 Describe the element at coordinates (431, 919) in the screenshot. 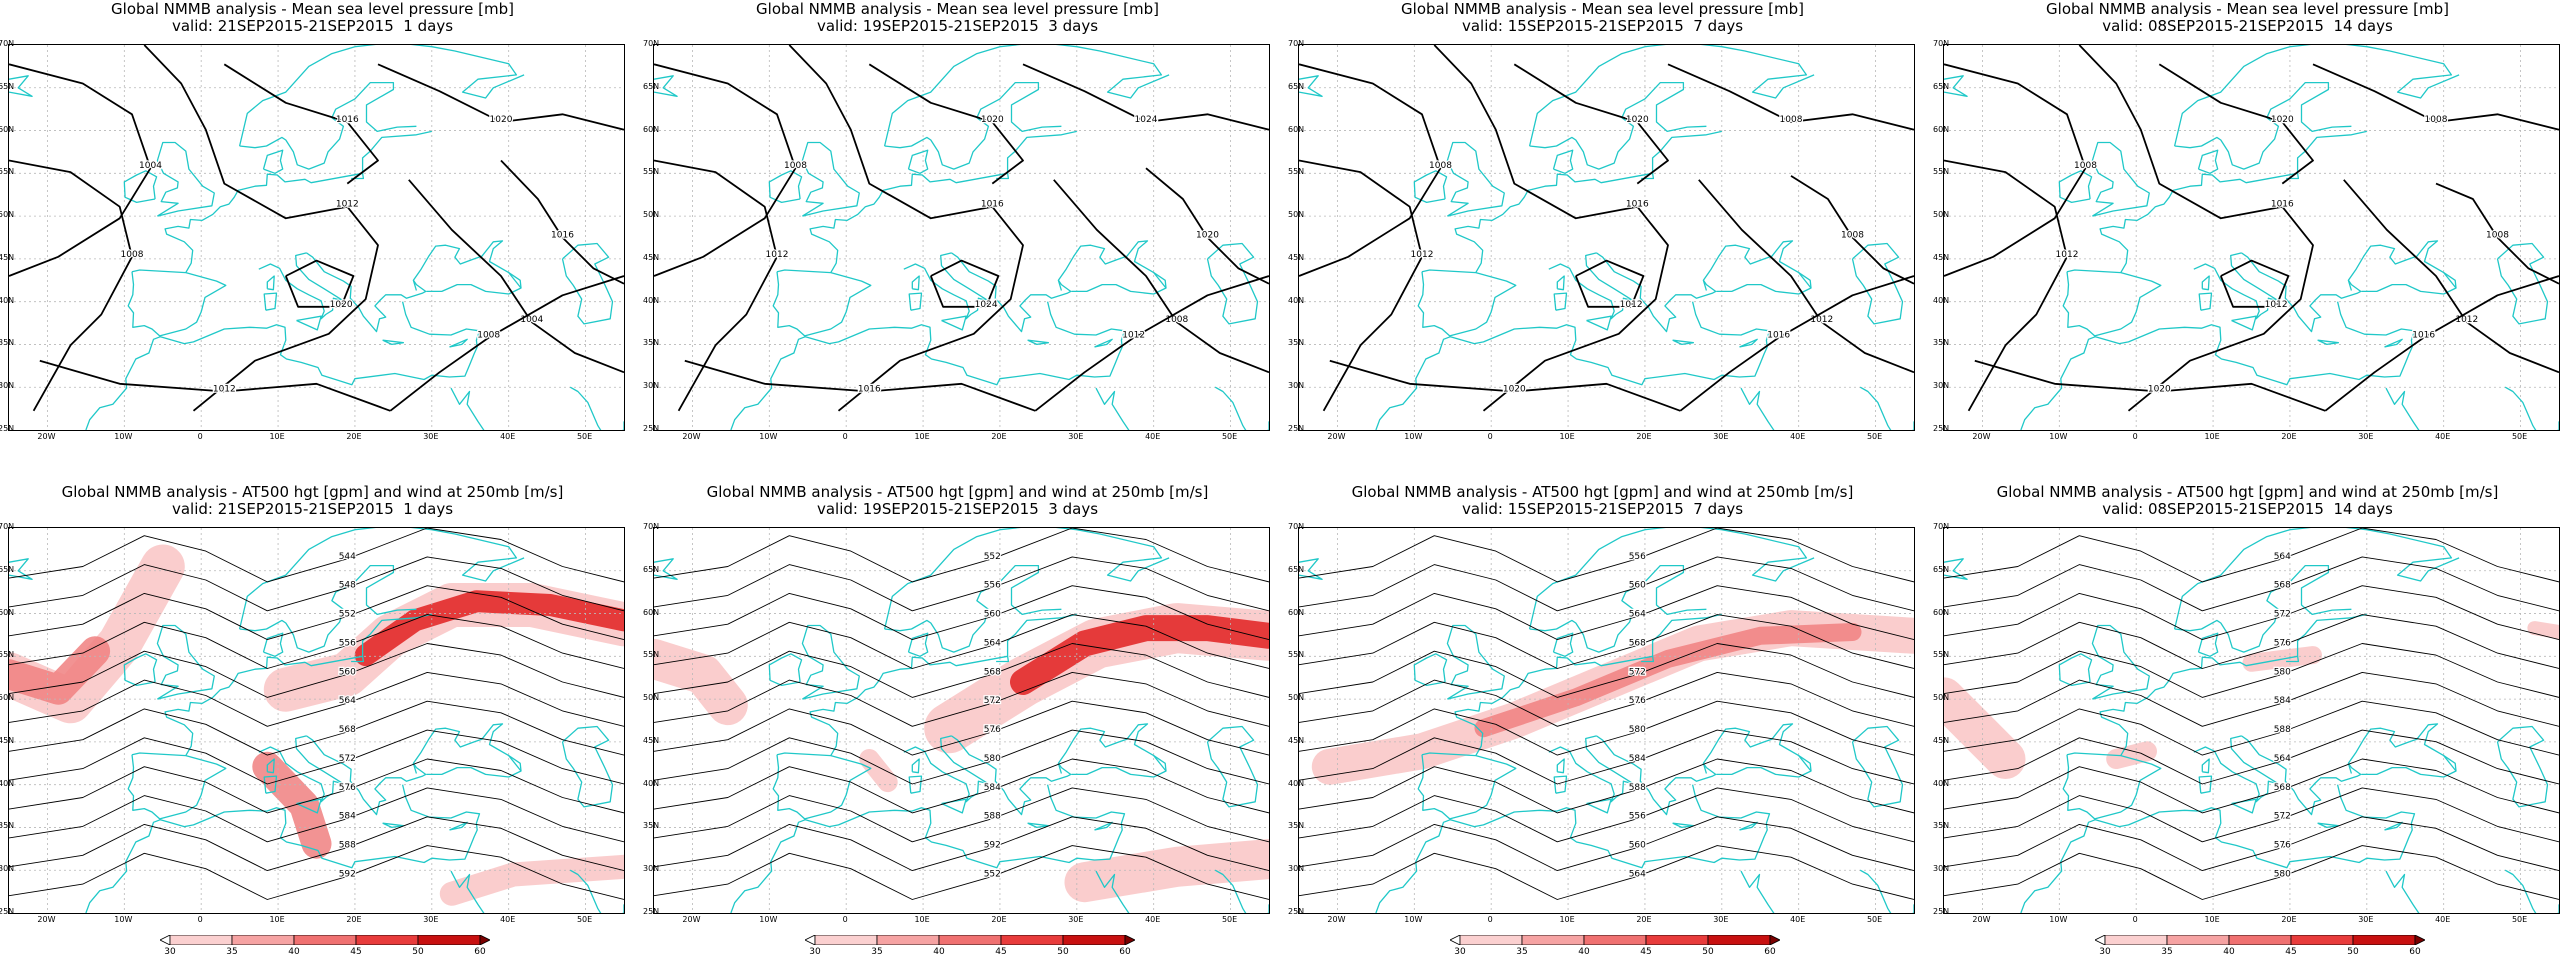

I see `longitude-label: 30E` at that location.